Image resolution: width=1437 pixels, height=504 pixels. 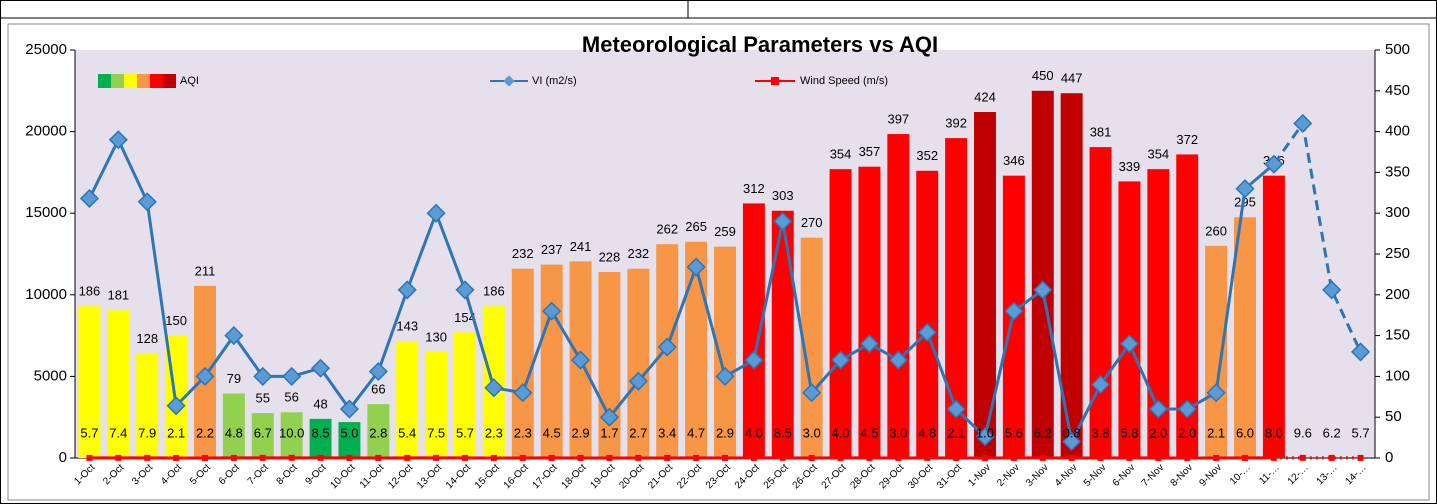 I want to click on legend-label: AQI, so click(x=189, y=81).